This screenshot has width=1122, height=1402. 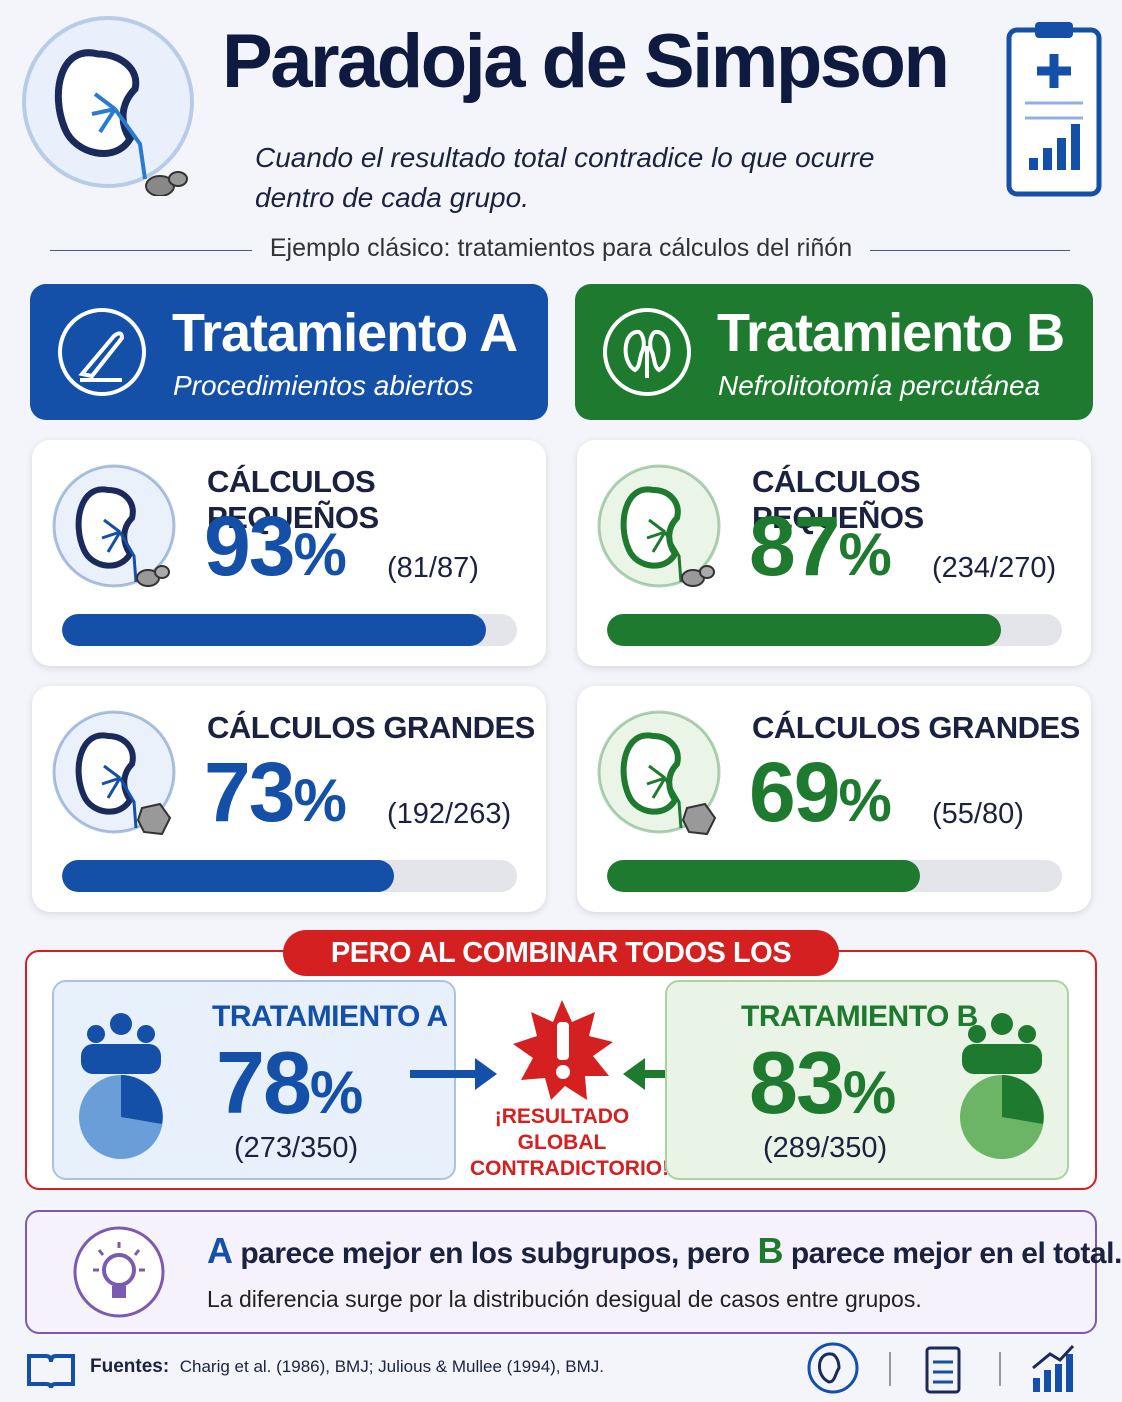 I want to click on fraction: (55/80), so click(x=978, y=814).